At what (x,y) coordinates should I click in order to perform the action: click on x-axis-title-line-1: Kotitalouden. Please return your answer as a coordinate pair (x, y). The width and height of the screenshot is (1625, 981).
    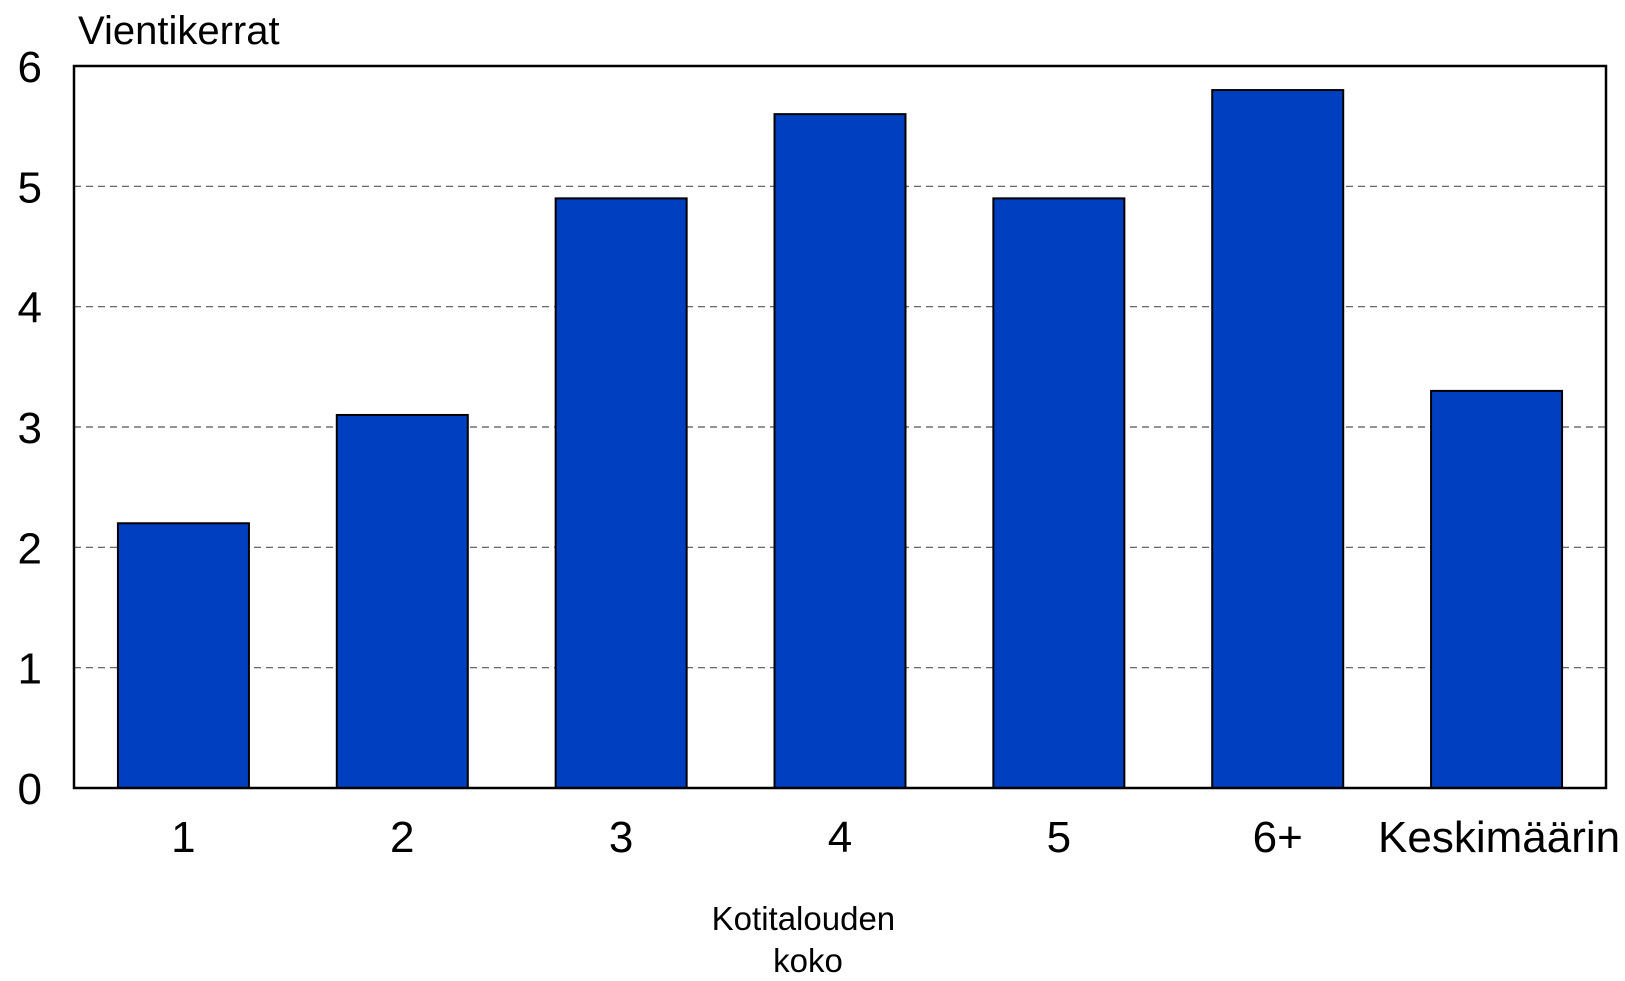
    Looking at the image, I should click on (803, 918).